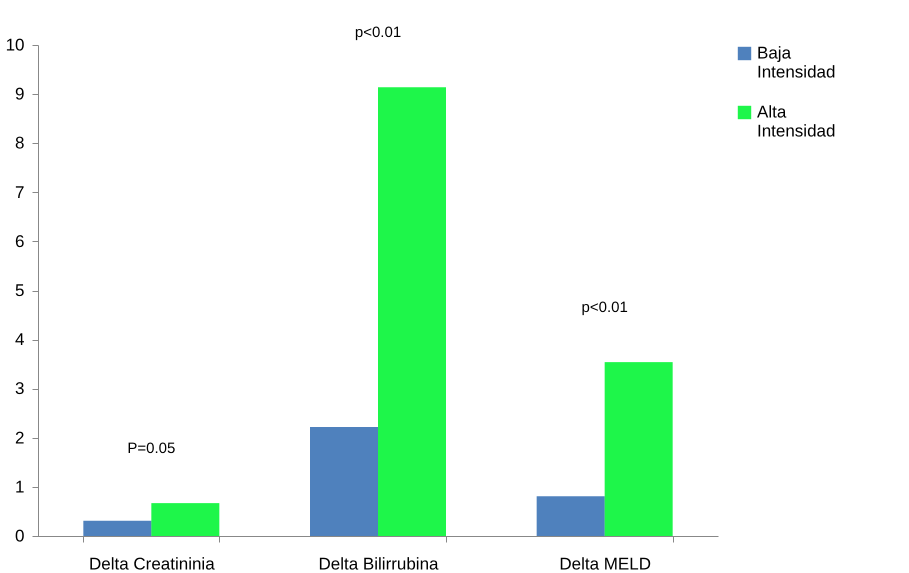  What do you see at coordinates (19, 536) in the screenshot?
I see `y-tick-label: 0` at bounding box center [19, 536].